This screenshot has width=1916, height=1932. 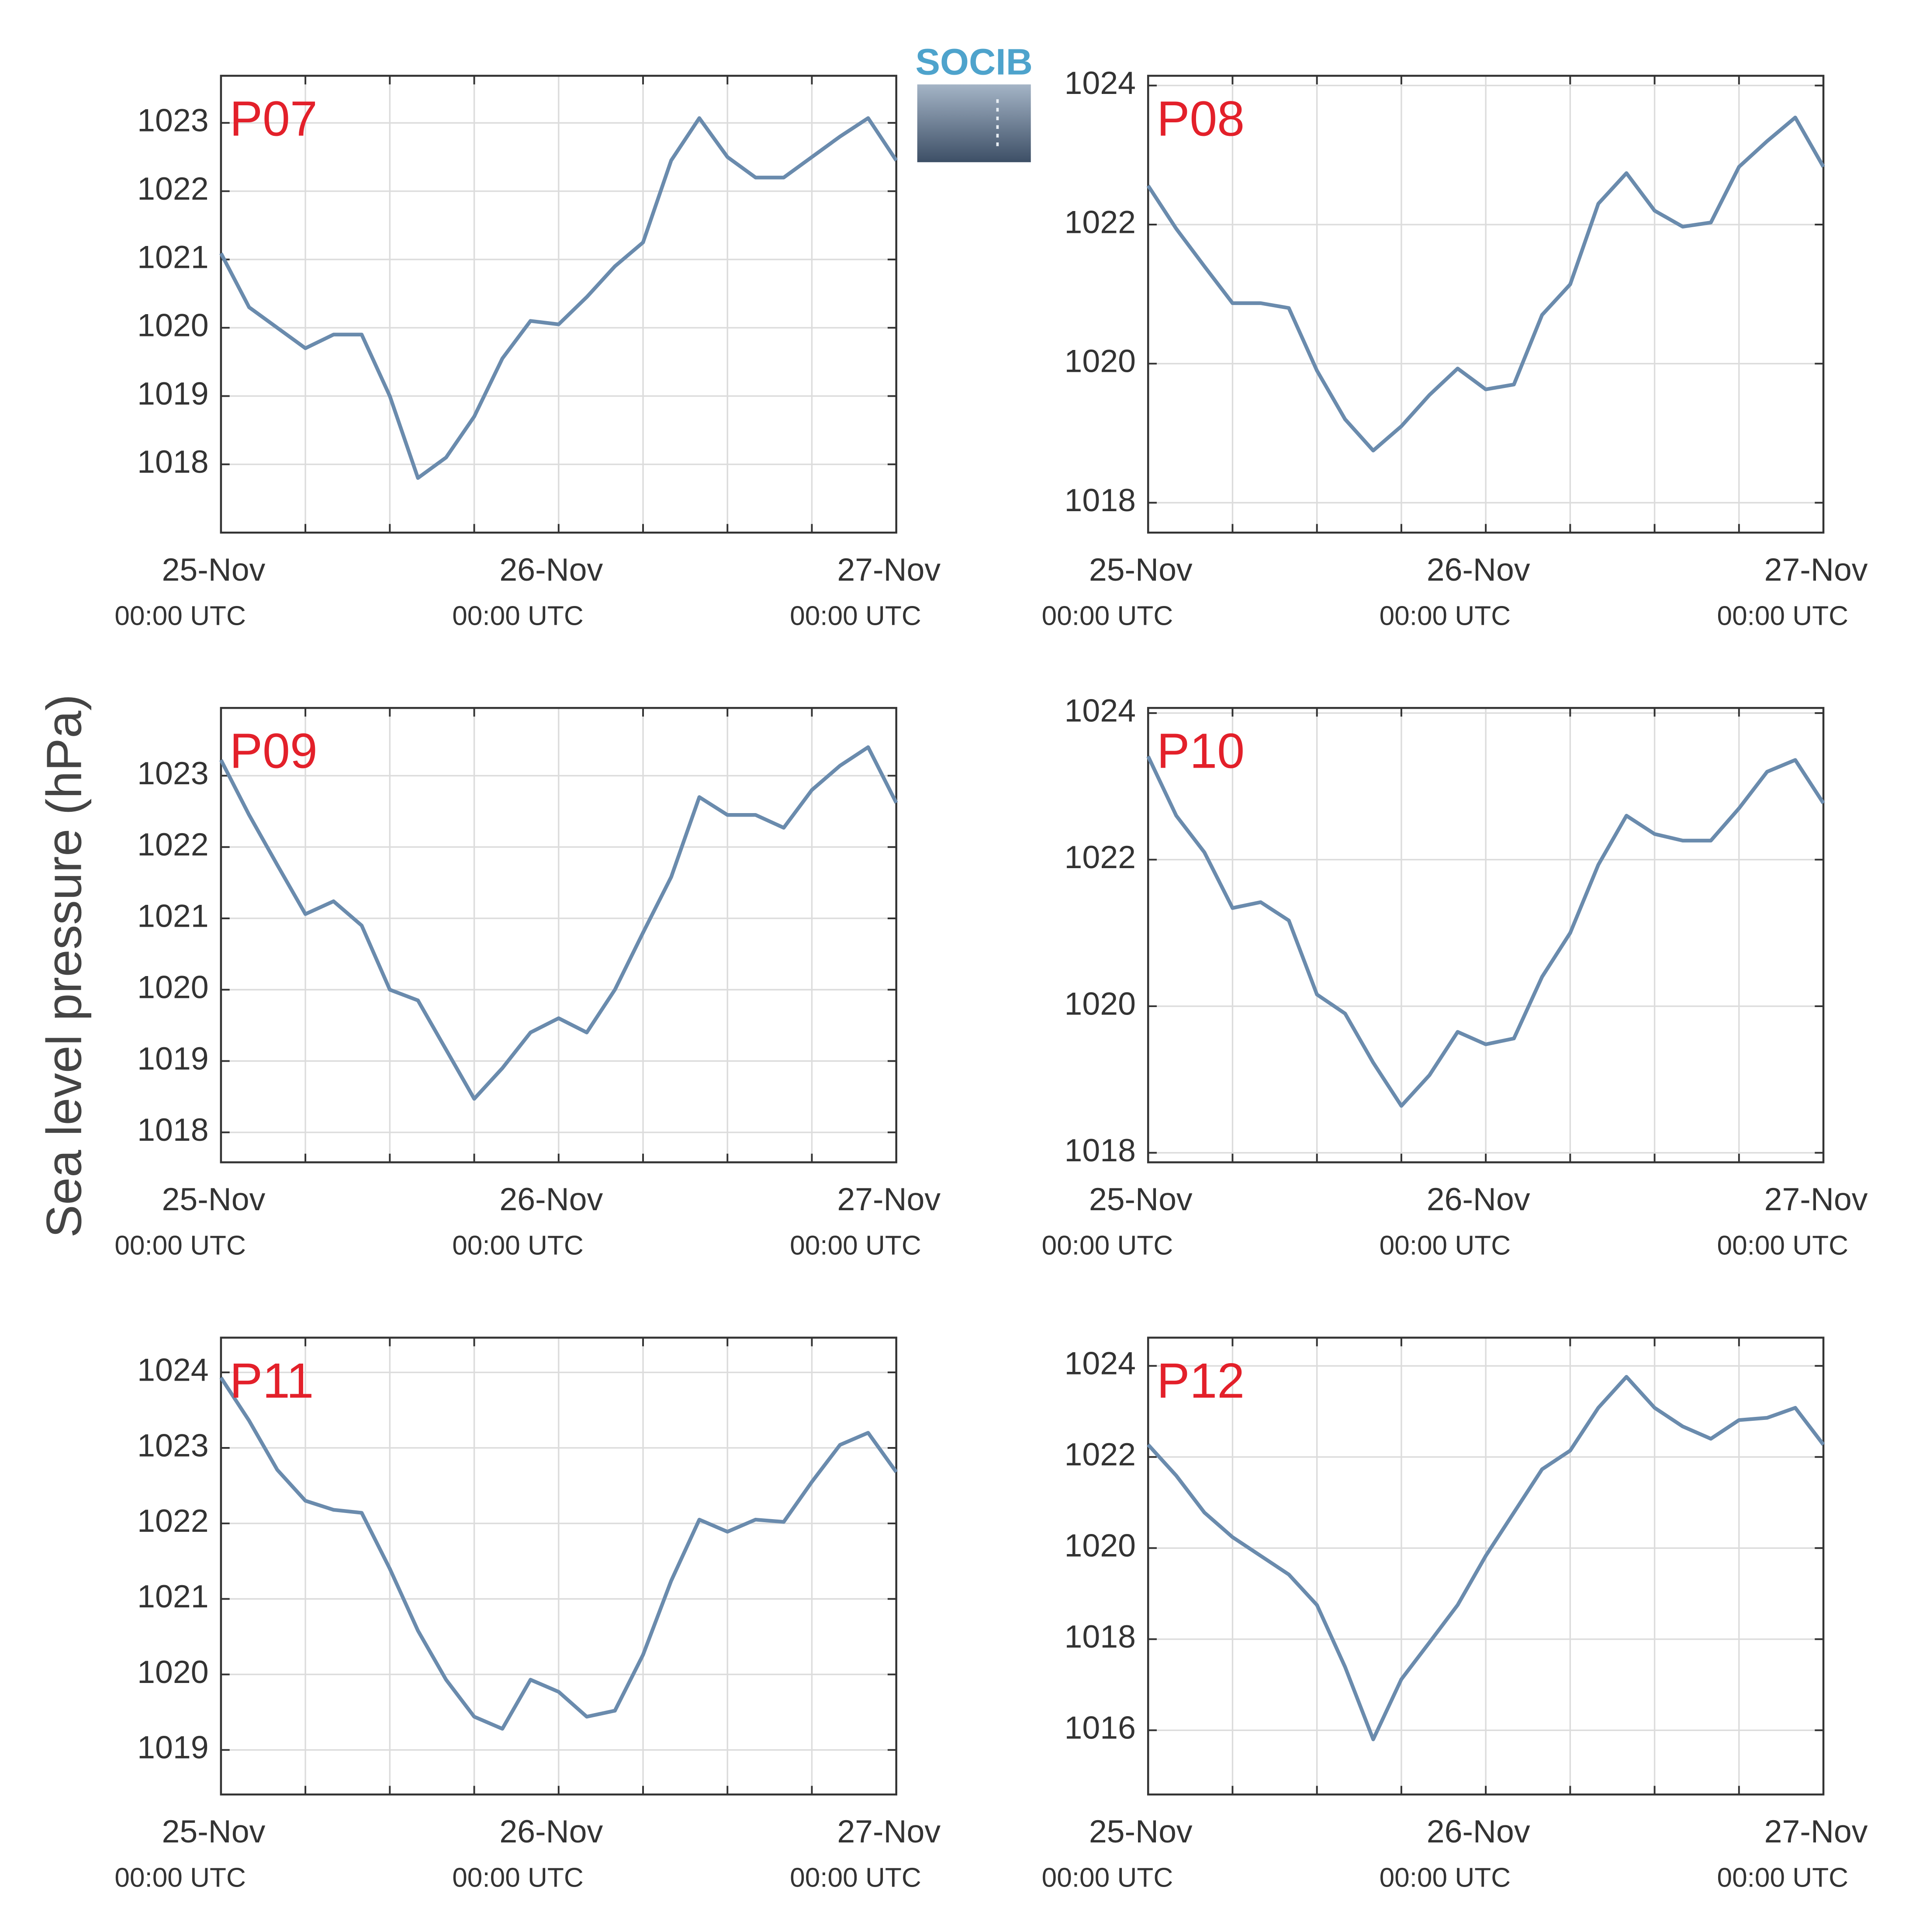 I want to click on y-axis-label: Sea level pressure (hPa), so click(x=64, y=966).